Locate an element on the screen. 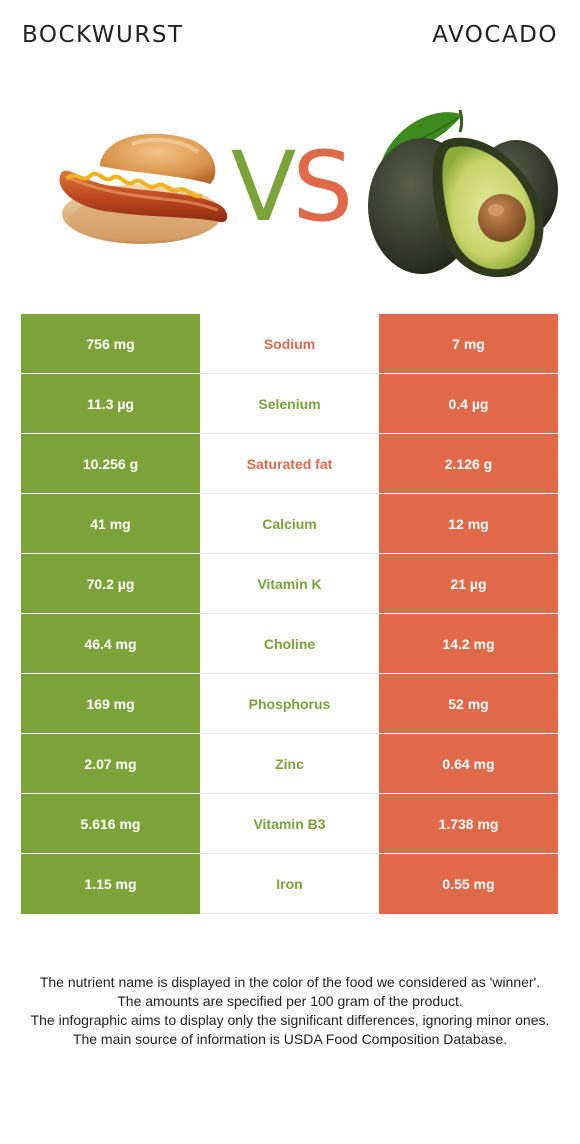 The width and height of the screenshot is (580, 1144). bockwurst-value: 5.616 mg is located at coordinates (110, 823).